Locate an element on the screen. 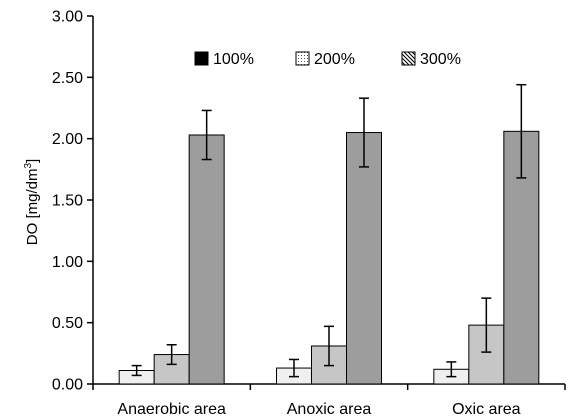 The image size is (570, 419). legend-label: 200% is located at coordinates (334, 59).